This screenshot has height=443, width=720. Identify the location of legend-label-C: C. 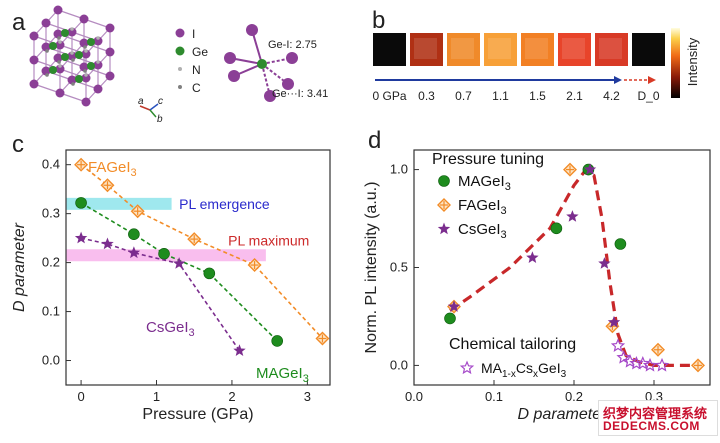
(196, 88).